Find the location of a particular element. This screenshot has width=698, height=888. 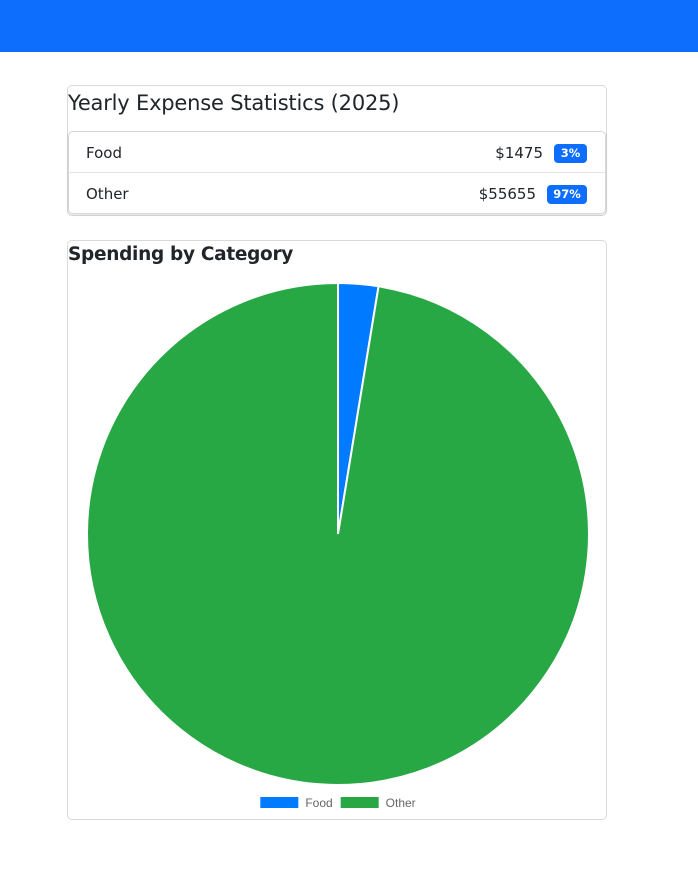

category-label: Food is located at coordinates (104, 153).